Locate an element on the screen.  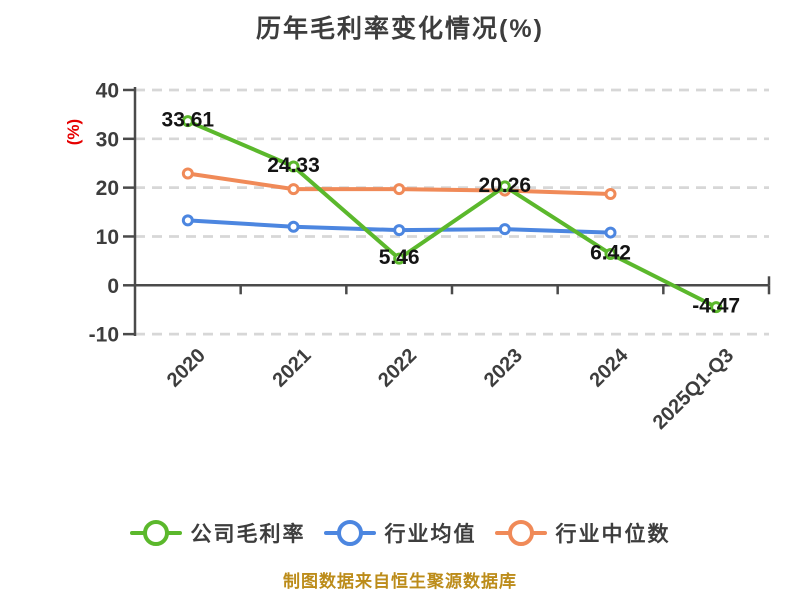
x-tick-label: 2021 is located at coordinates (291, 367).